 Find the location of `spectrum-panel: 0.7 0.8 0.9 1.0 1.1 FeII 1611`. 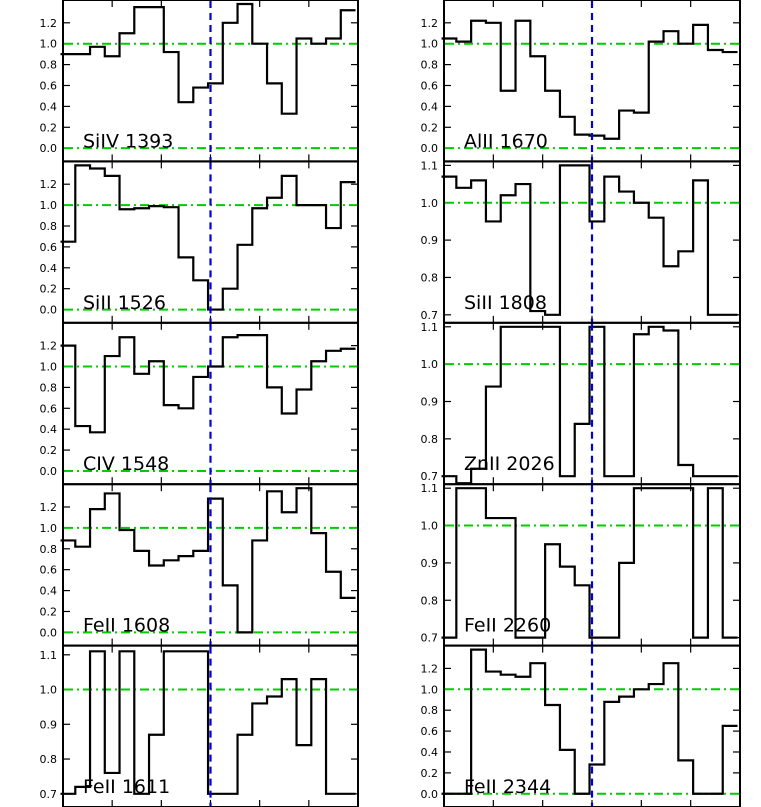

spectrum-panel: 0.7 0.8 0.9 1.0 1.1 FeII 1611 is located at coordinates (199, 725).